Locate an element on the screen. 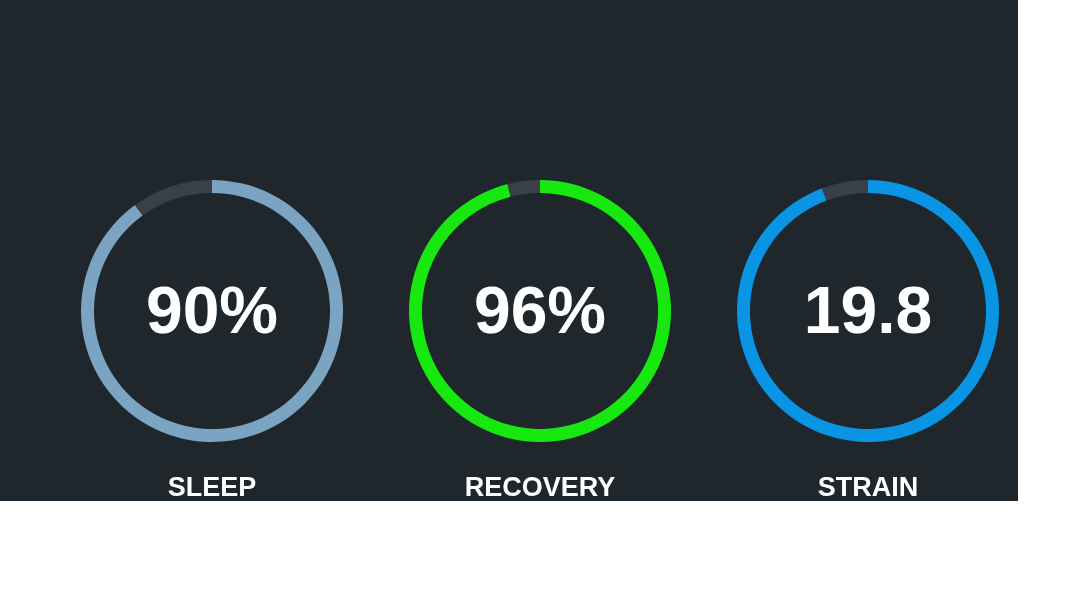 This screenshot has height=596, width=1067. data-label: 96% is located at coordinates (540, 310).